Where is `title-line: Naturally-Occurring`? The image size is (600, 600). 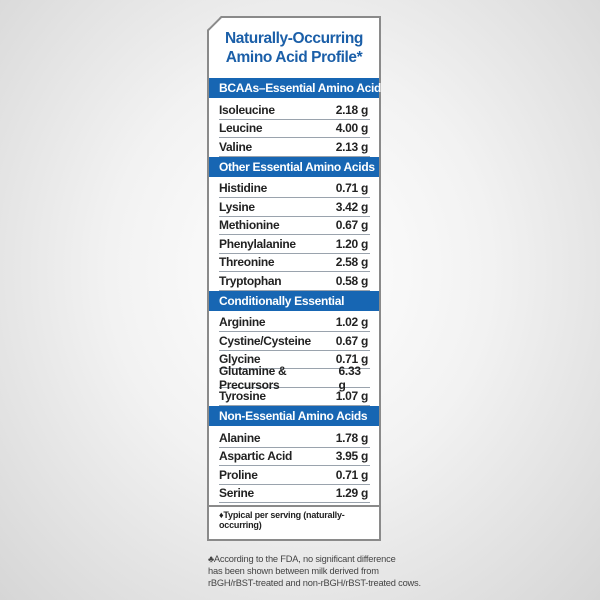 title-line: Naturally-Occurring is located at coordinates (294, 38).